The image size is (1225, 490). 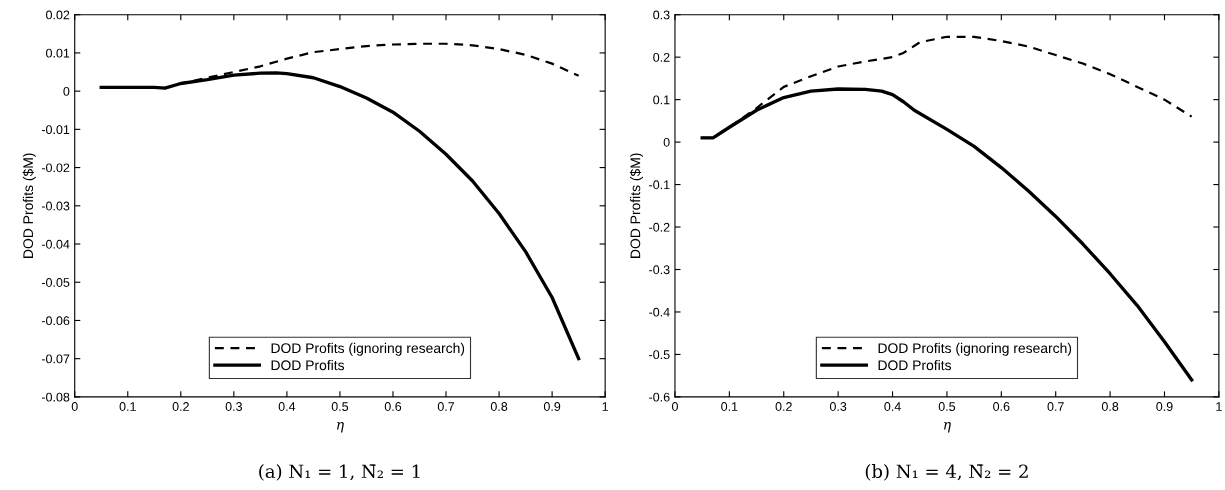 I want to click on y-tick-label: 0.02, so click(x=58, y=15).